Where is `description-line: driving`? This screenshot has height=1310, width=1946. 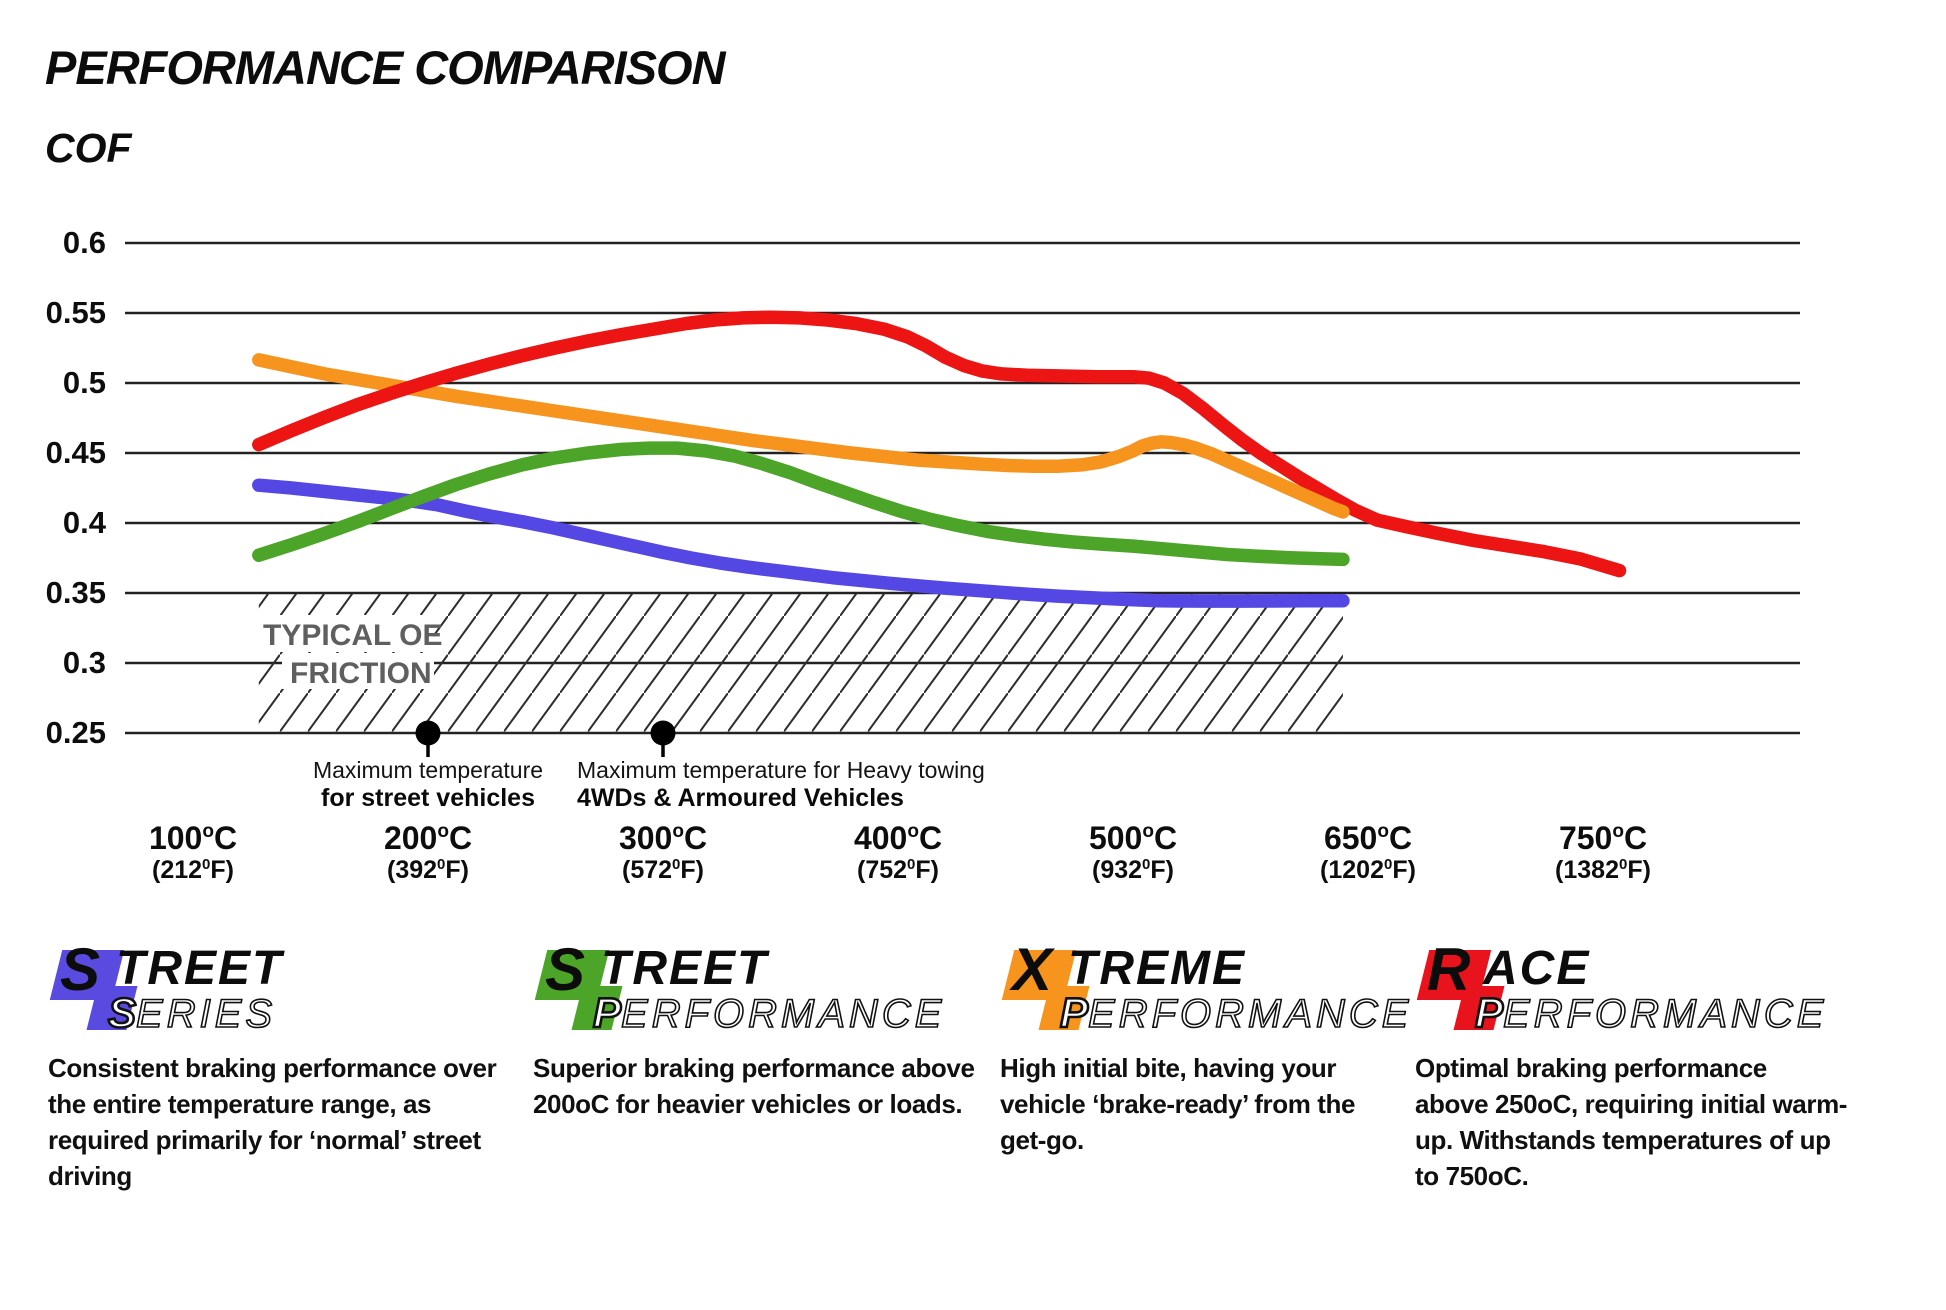
description-line: driving is located at coordinates (90, 1176).